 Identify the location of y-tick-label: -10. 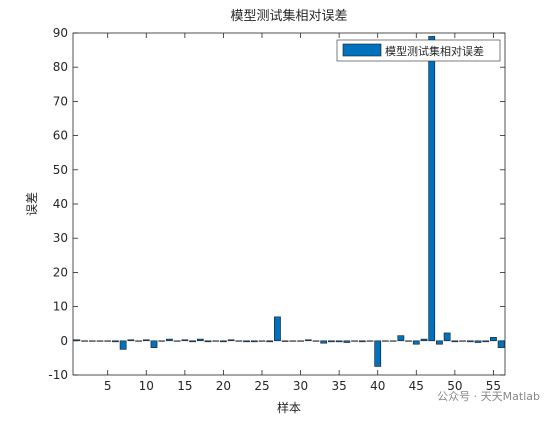
(58, 375).